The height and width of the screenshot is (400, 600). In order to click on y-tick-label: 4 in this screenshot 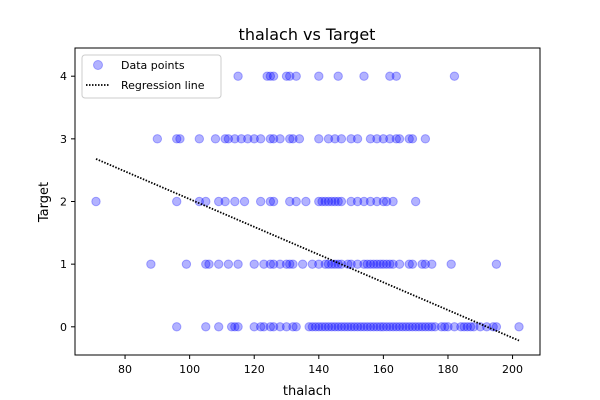, I will do `click(63, 76)`.